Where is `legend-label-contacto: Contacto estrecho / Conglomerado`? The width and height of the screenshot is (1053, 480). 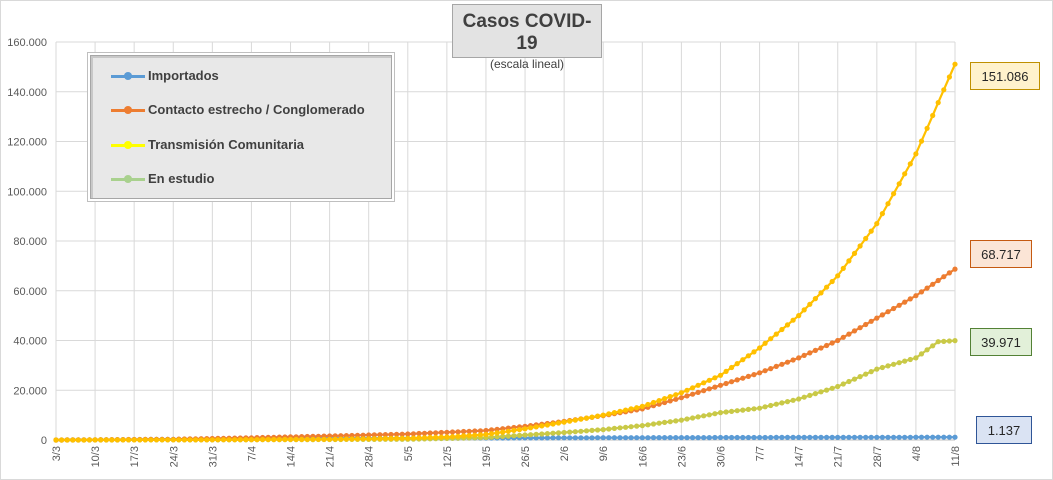 legend-label-contacto: Contacto estrecho / Conglomerado is located at coordinates (256, 109).